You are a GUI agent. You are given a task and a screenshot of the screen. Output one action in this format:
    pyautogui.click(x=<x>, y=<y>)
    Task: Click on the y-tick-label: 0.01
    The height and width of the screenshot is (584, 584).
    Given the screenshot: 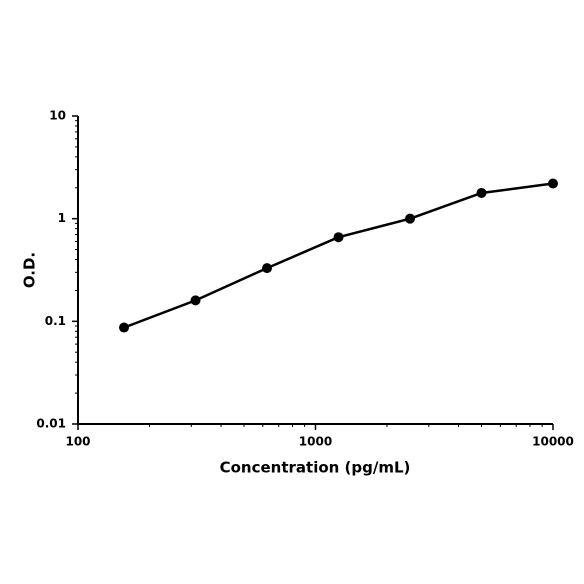 What is the action you would take?
    pyautogui.click(x=51, y=424)
    